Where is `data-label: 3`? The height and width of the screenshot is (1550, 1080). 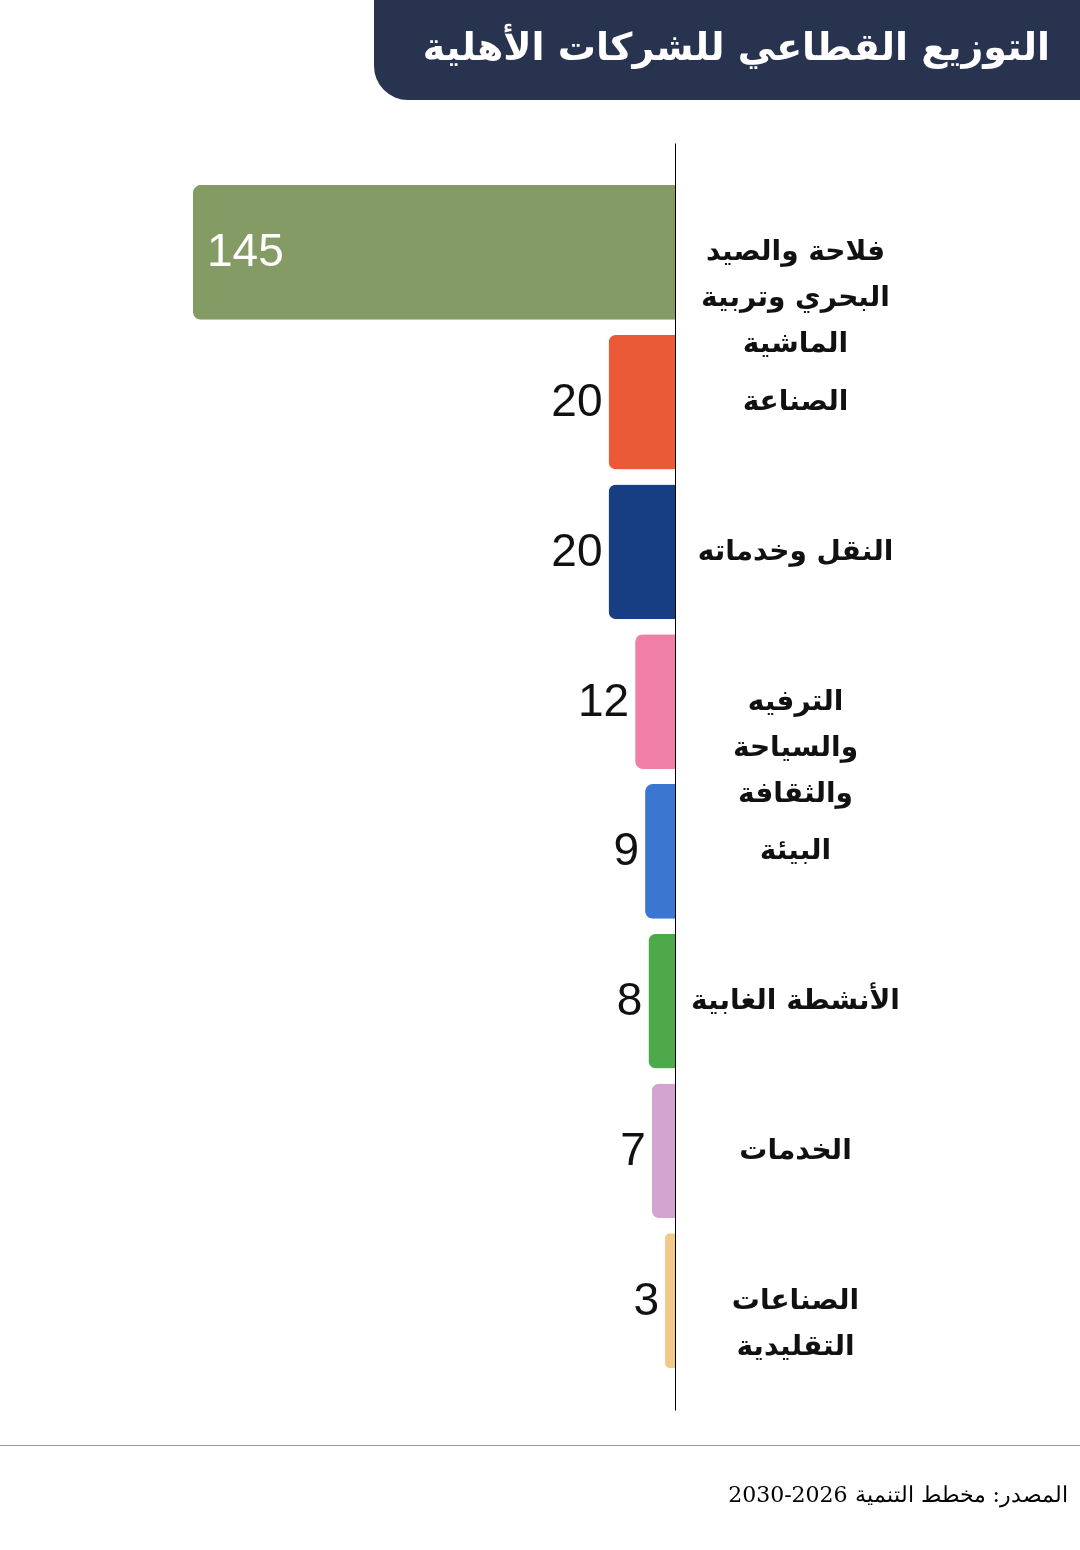 data-label: 3 is located at coordinates (646, 1298).